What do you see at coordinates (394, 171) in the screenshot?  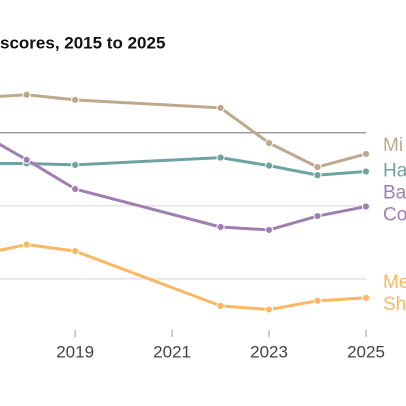 I see `series-label: Ha` at bounding box center [394, 171].